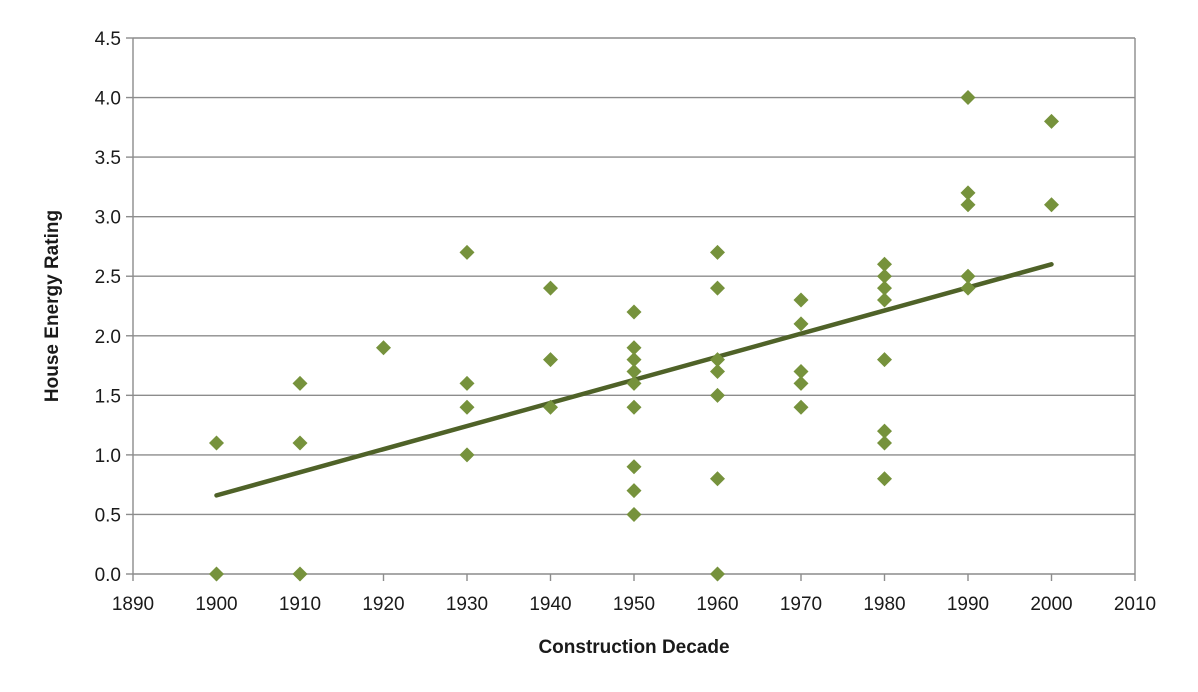 The image size is (1198, 692). I want to click on y-tick-label: 3.5, so click(108, 158).